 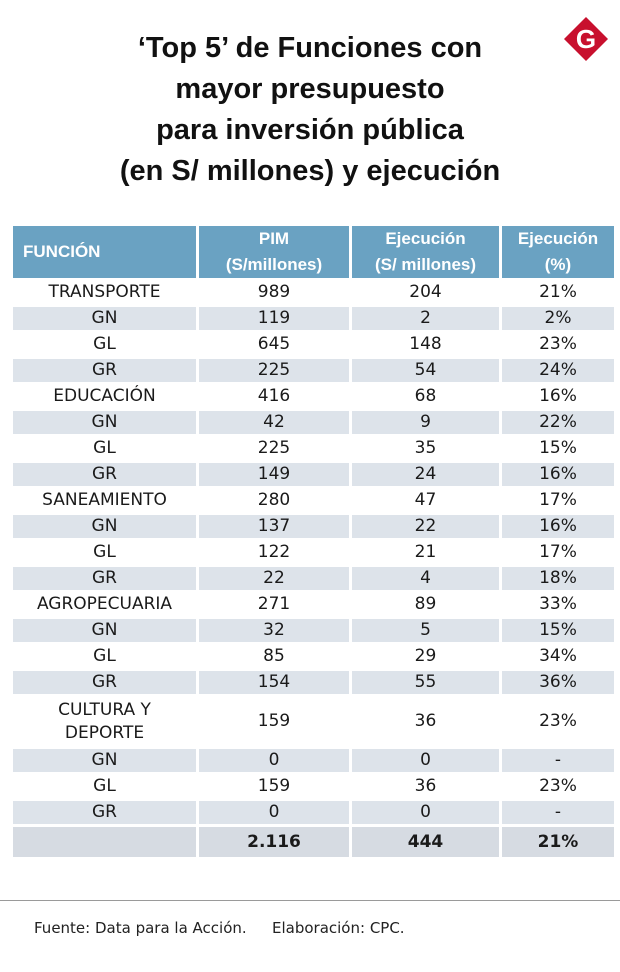 What do you see at coordinates (425, 344) in the screenshot?
I see `cell-ejecucion: 148` at bounding box center [425, 344].